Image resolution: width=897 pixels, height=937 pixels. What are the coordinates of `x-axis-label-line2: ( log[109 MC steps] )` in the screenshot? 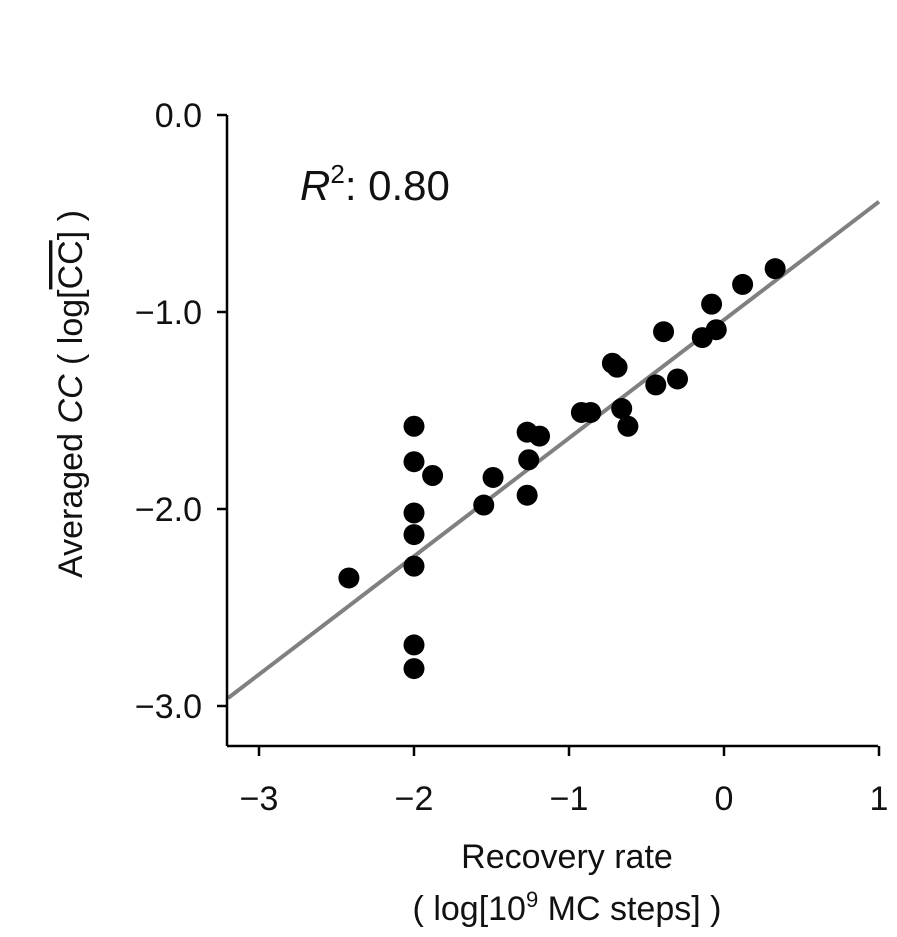 It's located at (567, 907).